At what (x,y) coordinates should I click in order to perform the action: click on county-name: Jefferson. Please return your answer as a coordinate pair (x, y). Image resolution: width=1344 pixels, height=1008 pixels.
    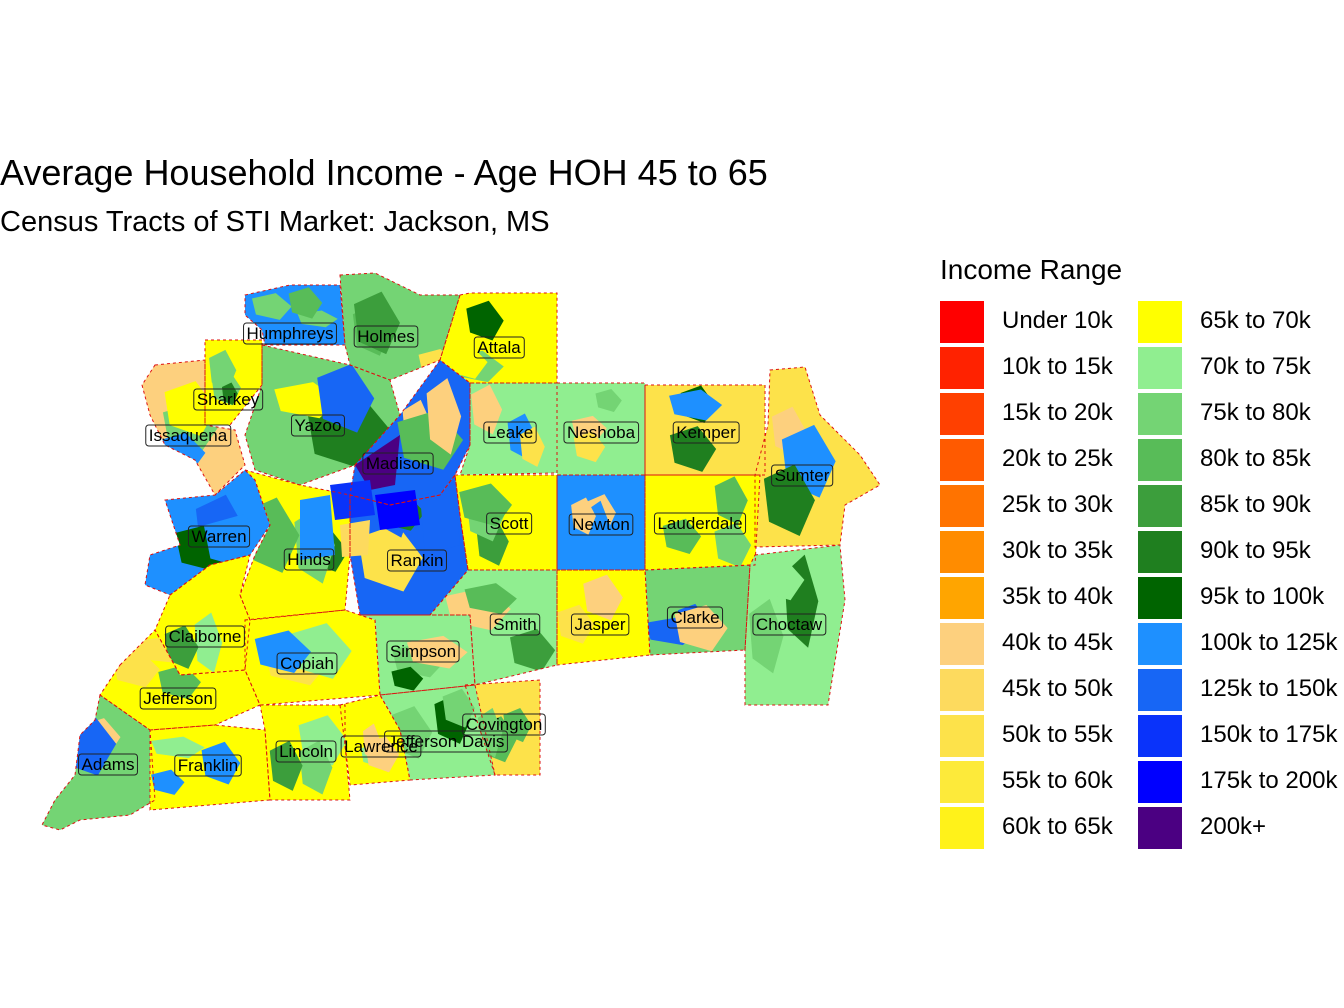
    Looking at the image, I should click on (178, 698).